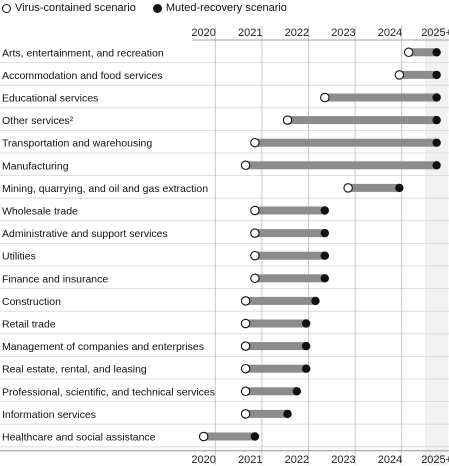  I want to click on x-tick-label-top: 2020, so click(203, 33).